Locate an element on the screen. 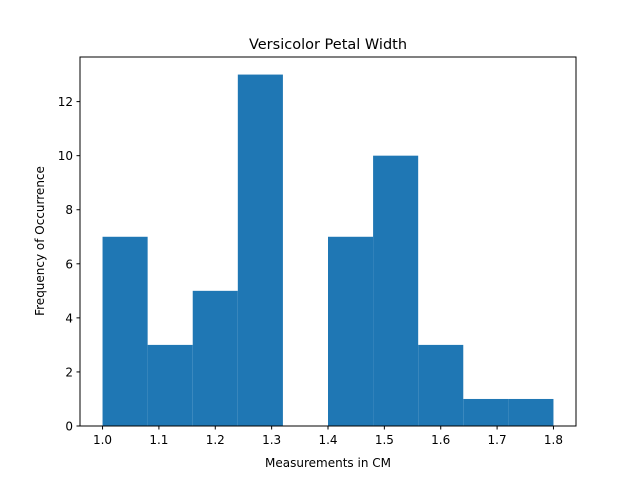 The width and height of the screenshot is (640, 482). x-tick-label: 1.8 is located at coordinates (553, 440).